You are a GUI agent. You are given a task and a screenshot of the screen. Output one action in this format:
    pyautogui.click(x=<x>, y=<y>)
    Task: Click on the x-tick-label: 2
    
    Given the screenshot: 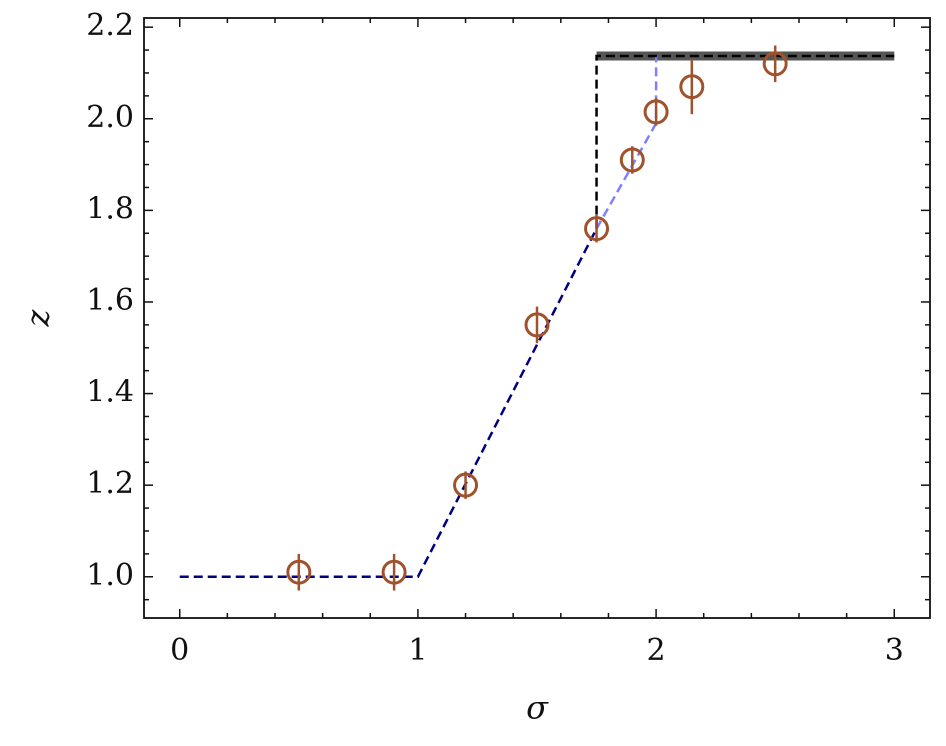 What is the action you would take?
    pyautogui.click(x=656, y=650)
    